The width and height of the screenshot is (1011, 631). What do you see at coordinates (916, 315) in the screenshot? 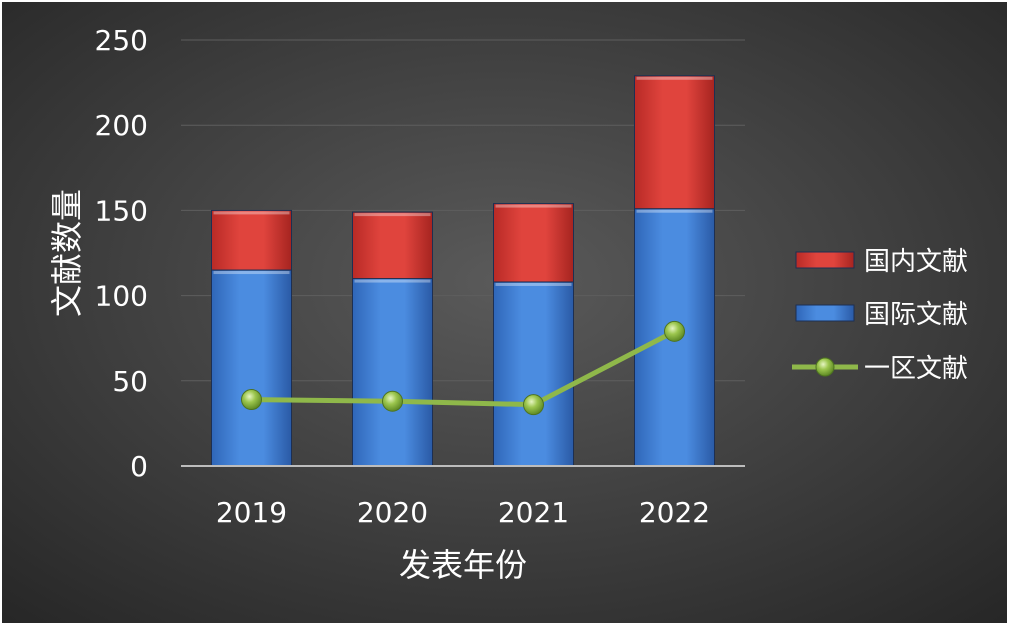
I see `legend-label: 国际文献` at bounding box center [916, 315].